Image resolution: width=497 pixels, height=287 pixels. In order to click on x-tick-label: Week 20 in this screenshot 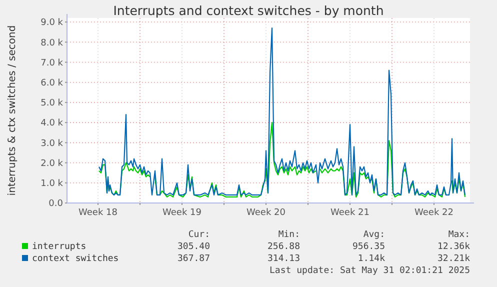, I will do `click(266, 213)`.